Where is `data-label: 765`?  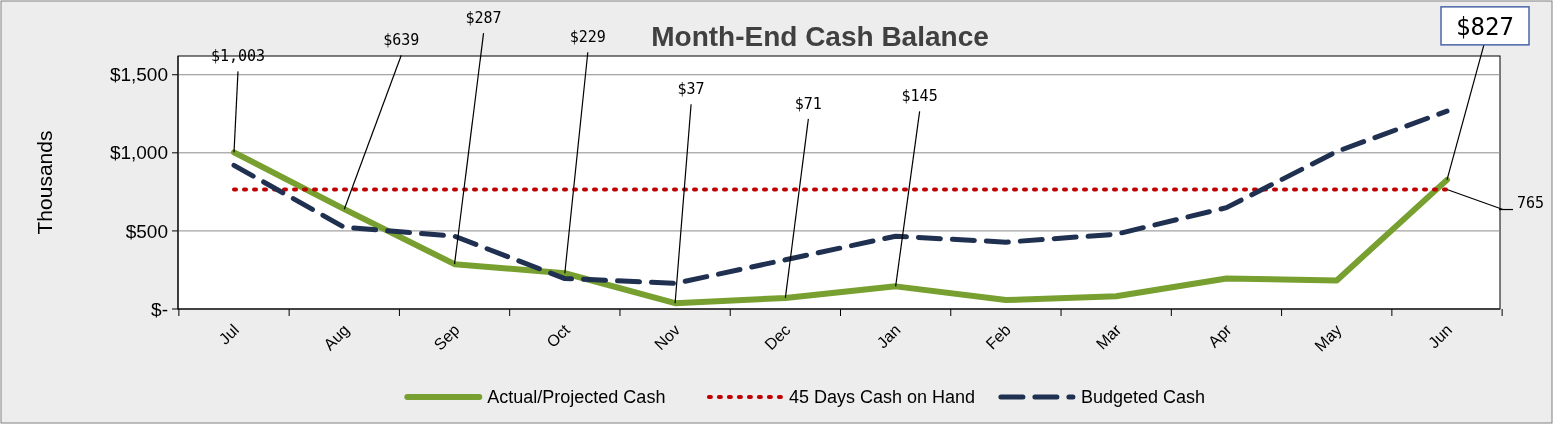 data-label: 765 is located at coordinates (1531, 202).